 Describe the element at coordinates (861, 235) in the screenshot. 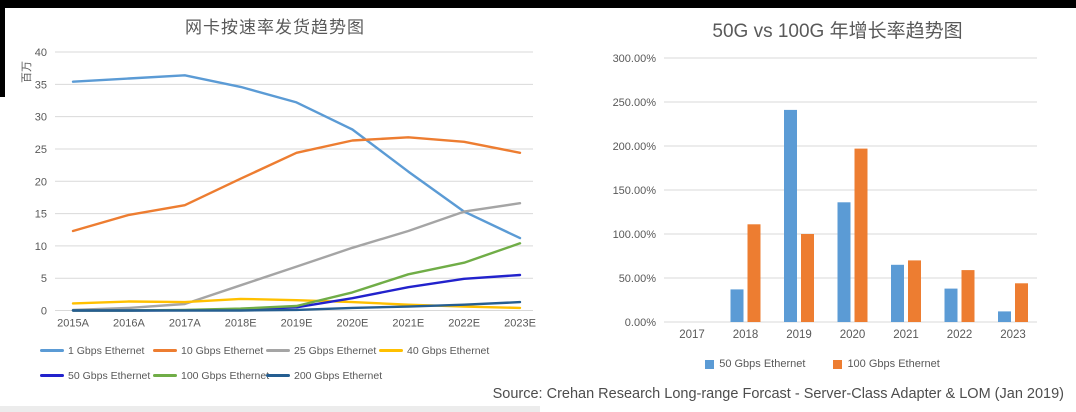

I see `bar-100-gbps-ethernet-2020` at that location.